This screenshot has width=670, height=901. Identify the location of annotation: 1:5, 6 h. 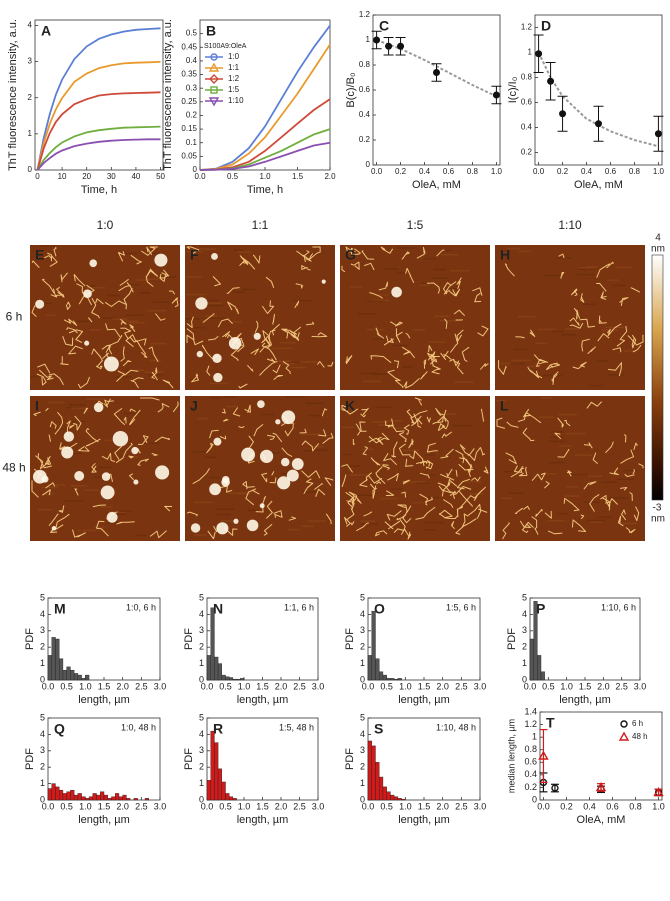
(461, 607).